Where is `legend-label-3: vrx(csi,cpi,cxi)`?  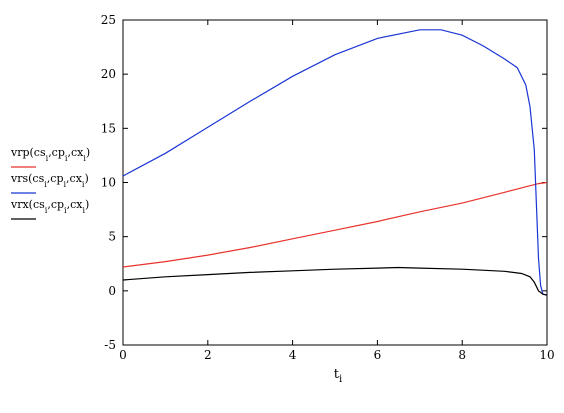 legend-label-3: vrx(csi,cpi,cxi) is located at coordinates (49, 206).